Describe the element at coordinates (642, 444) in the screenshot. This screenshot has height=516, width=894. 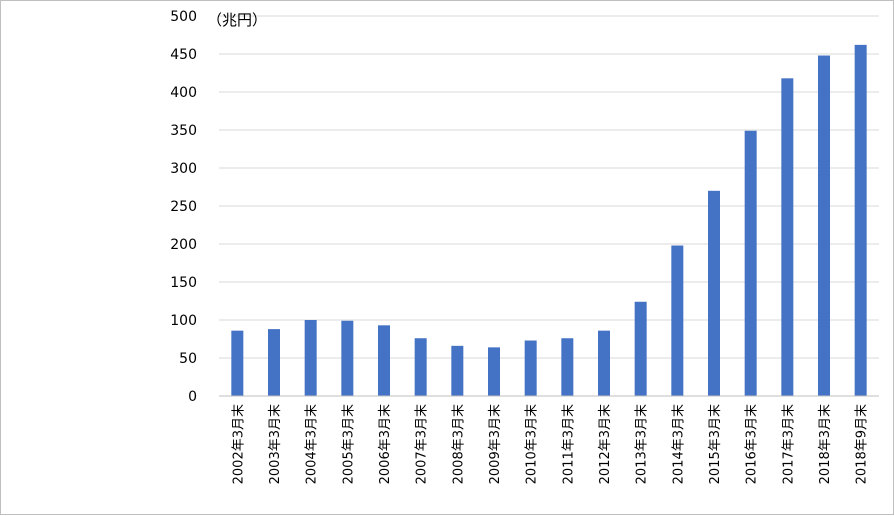
I see `x-tick-label: 2013年3月末` at that location.